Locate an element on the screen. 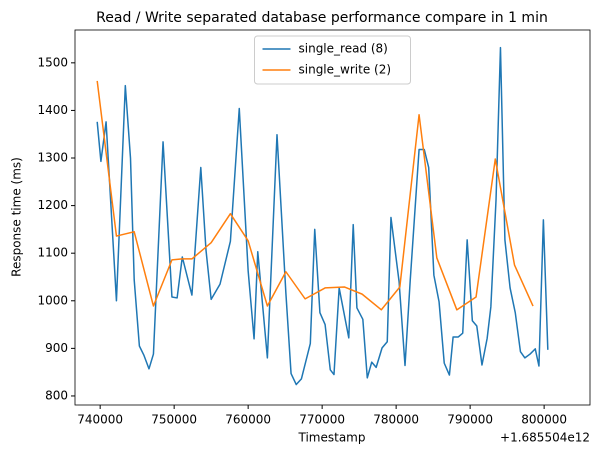 The height and width of the screenshot is (459, 600). y-tick-label: 800 is located at coordinates (56, 395).